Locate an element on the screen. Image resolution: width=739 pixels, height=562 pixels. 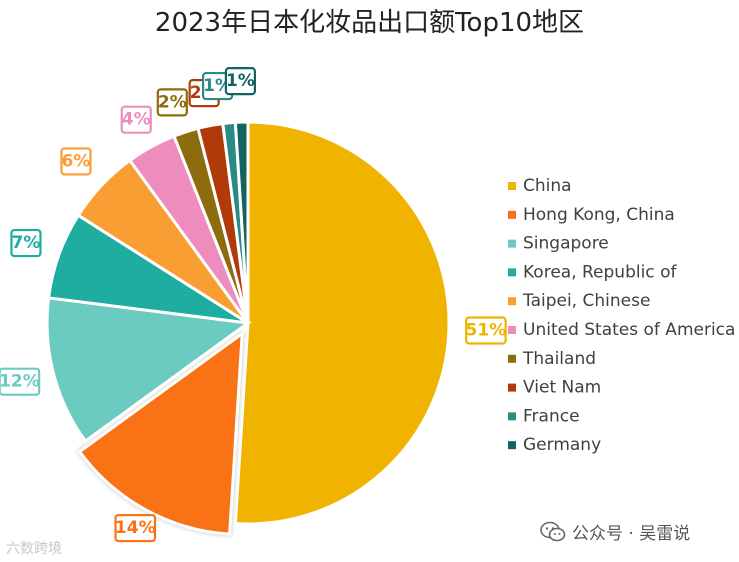
pie-slice-germany is located at coordinates (241, 222).